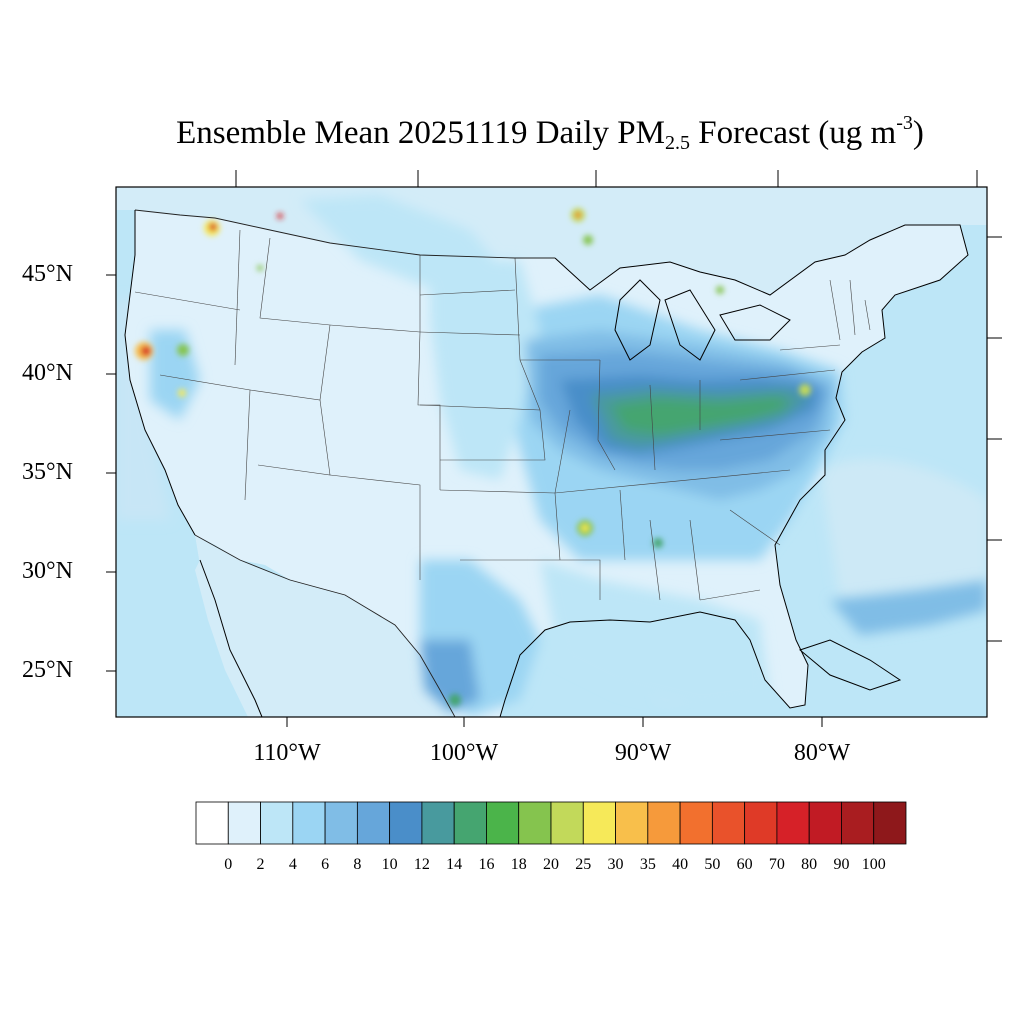  I want to click on lat-label-45: 45°N, so click(47, 274).